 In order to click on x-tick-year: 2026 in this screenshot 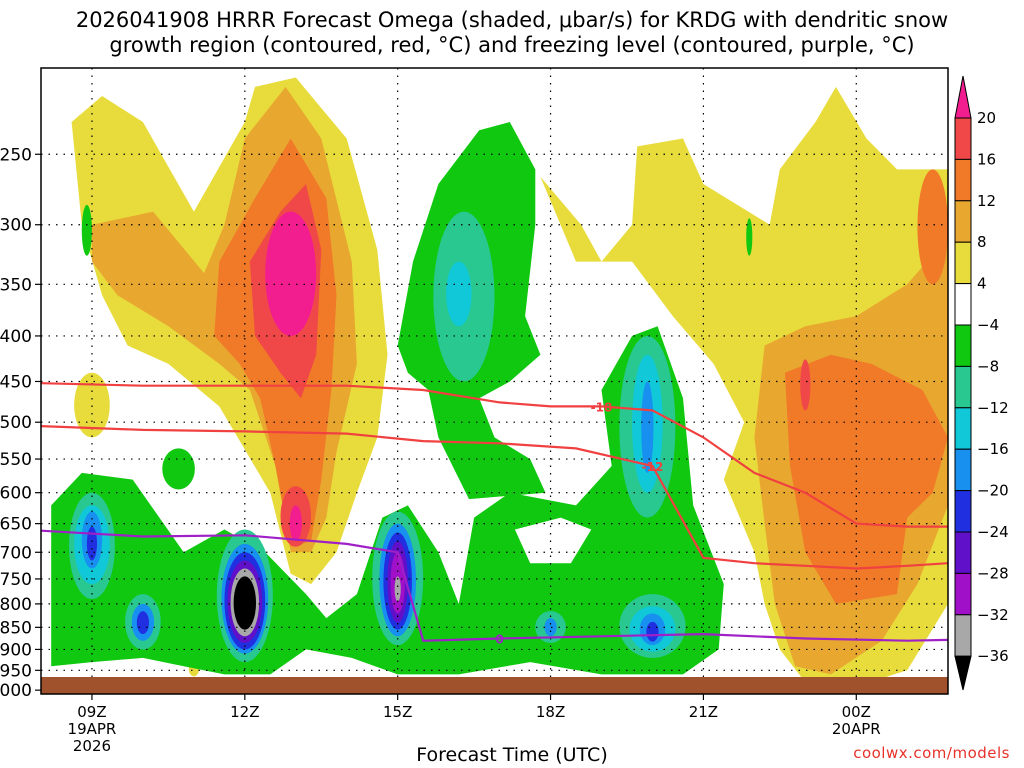, I will do `click(92, 746)`.